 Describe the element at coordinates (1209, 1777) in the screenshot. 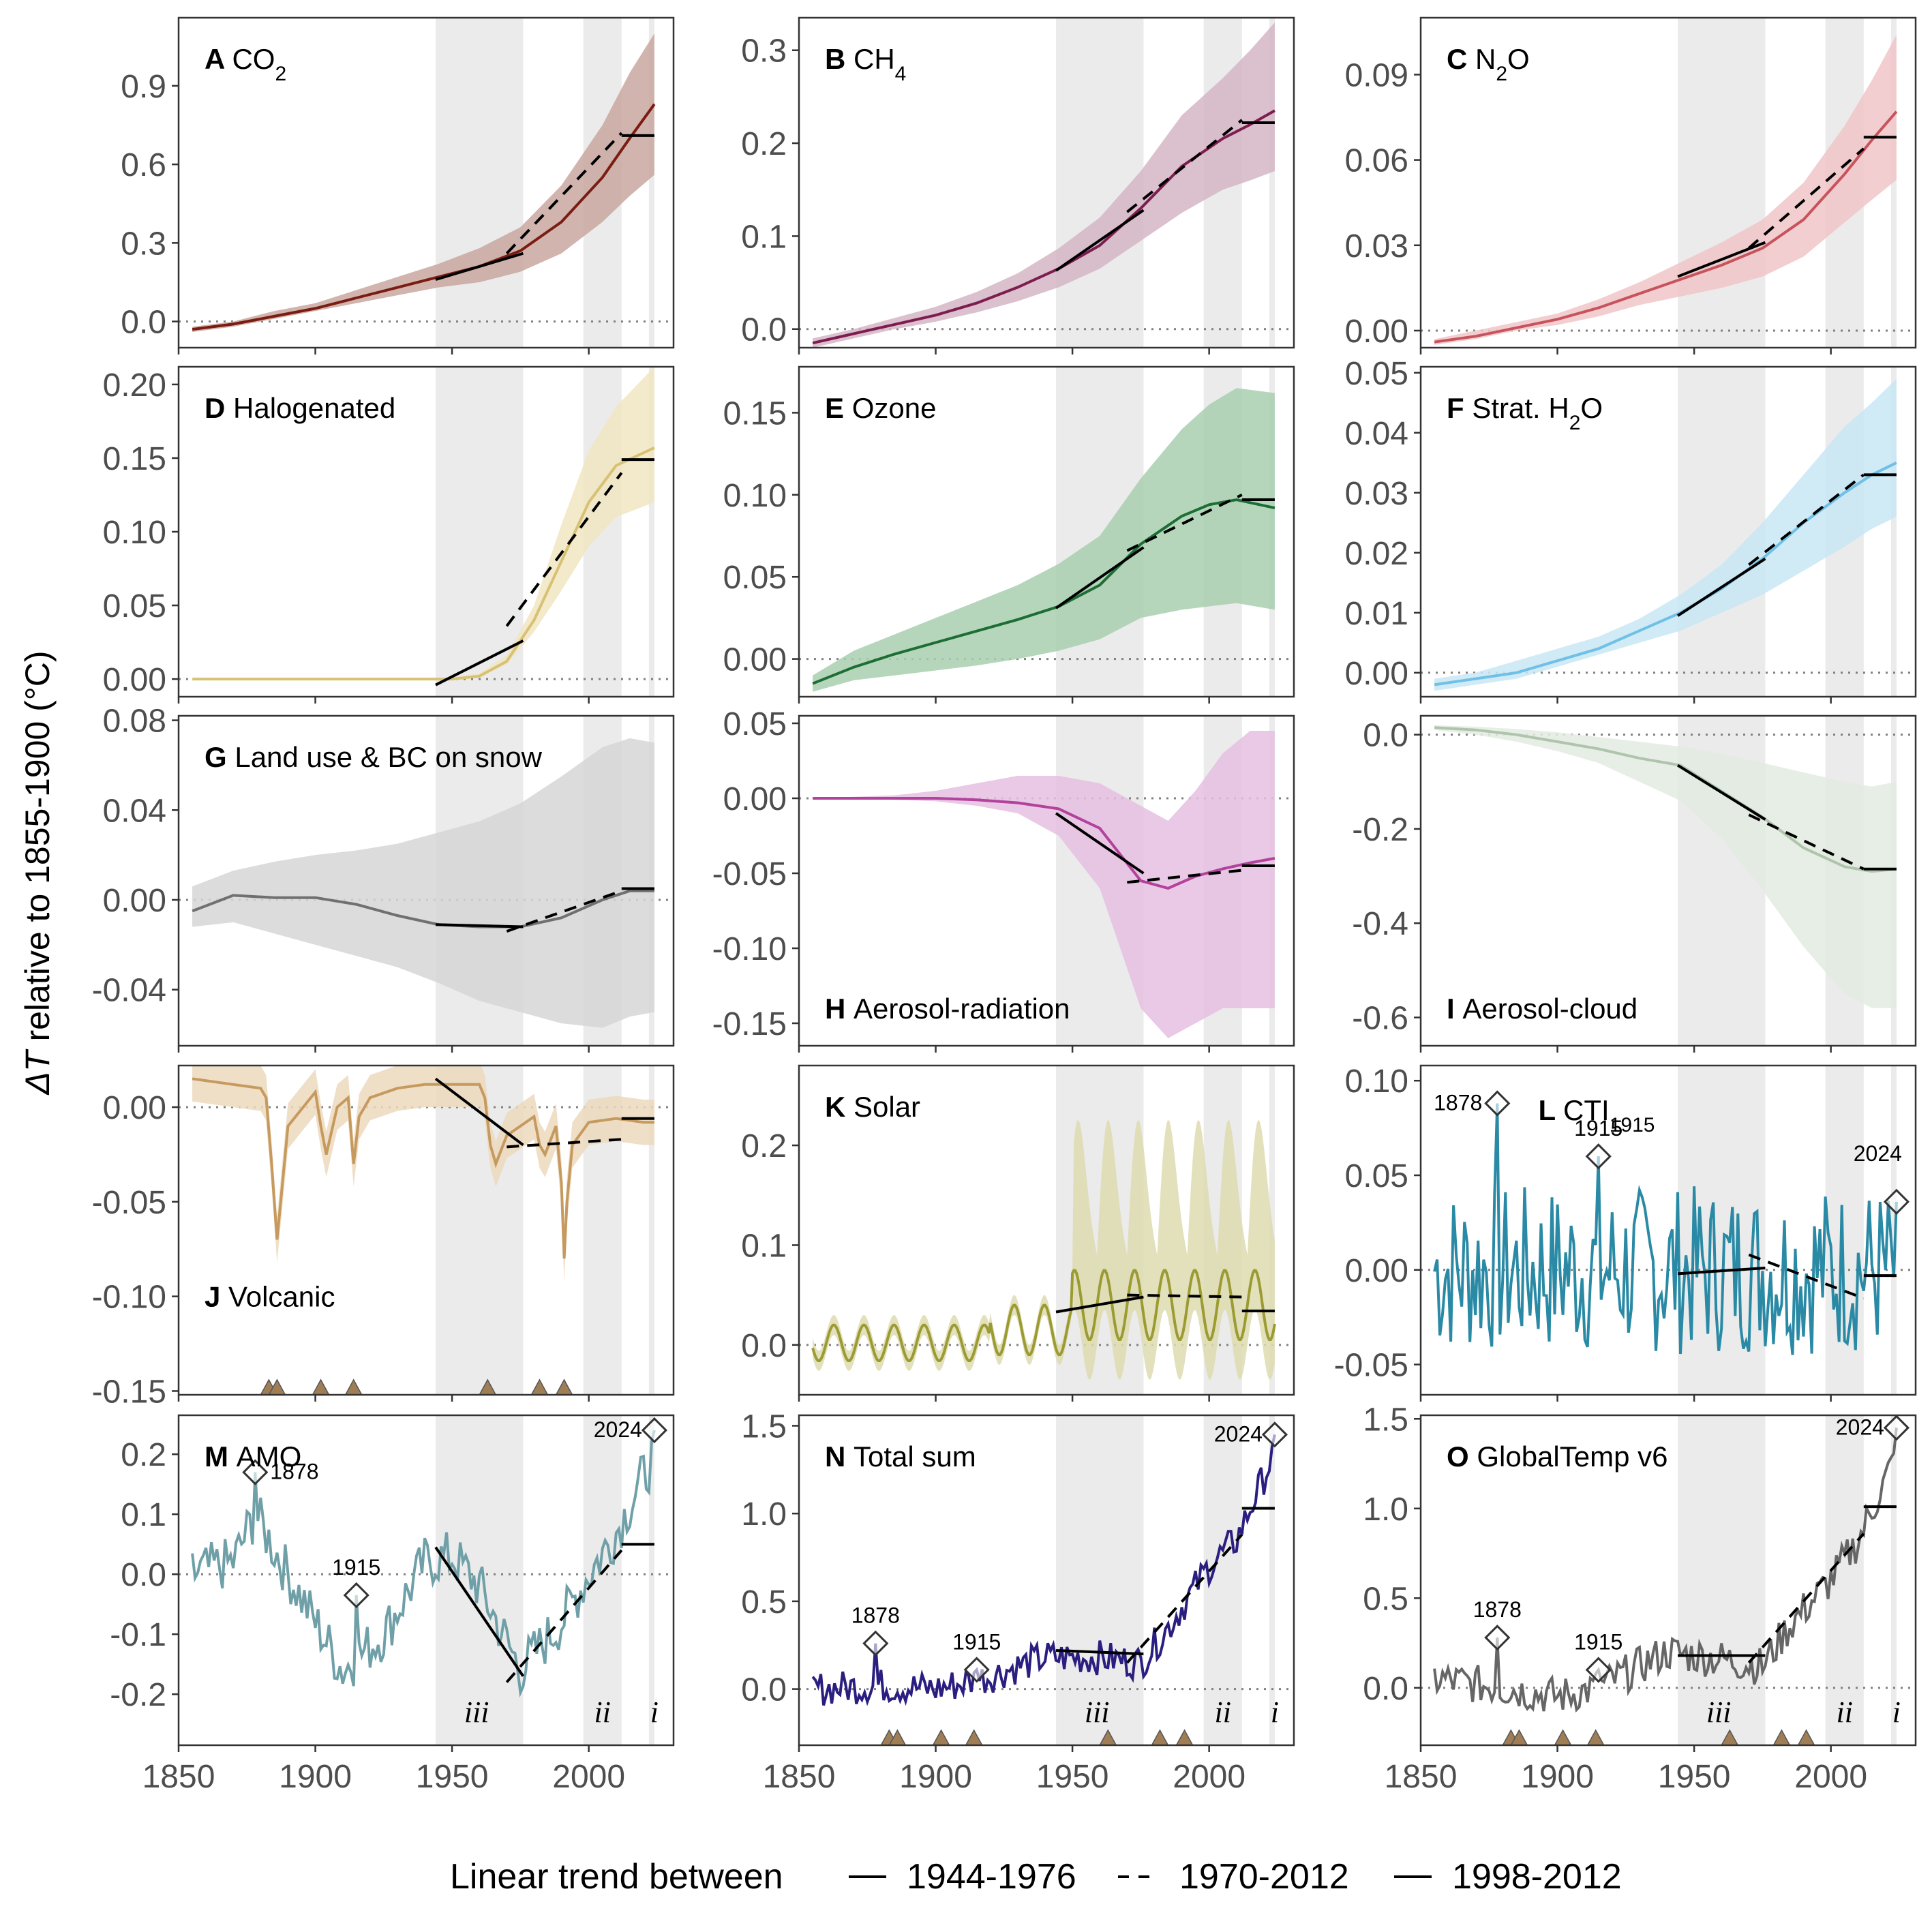

I see `x-tick-label: 2000` at that location.